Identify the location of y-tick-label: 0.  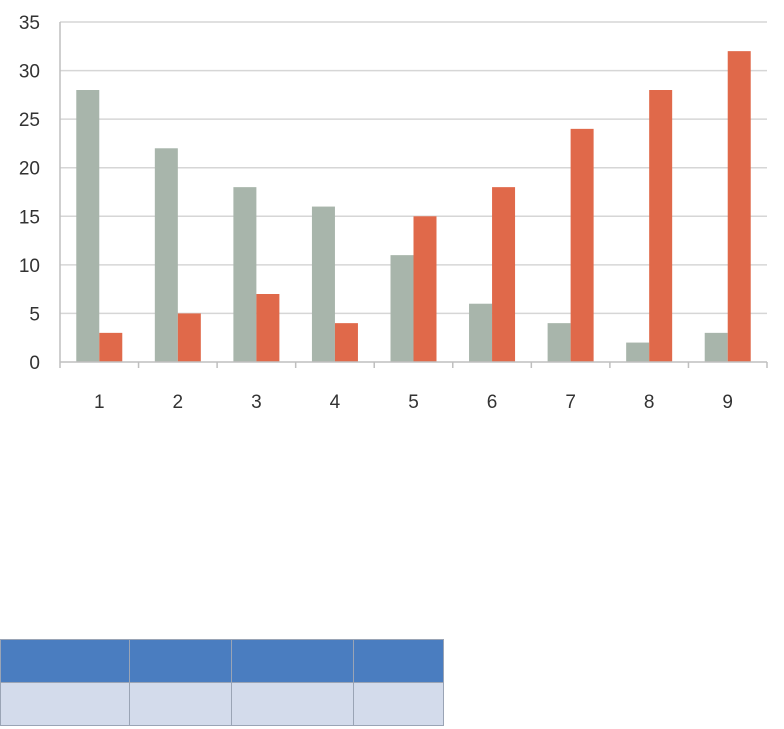
(34, 363).